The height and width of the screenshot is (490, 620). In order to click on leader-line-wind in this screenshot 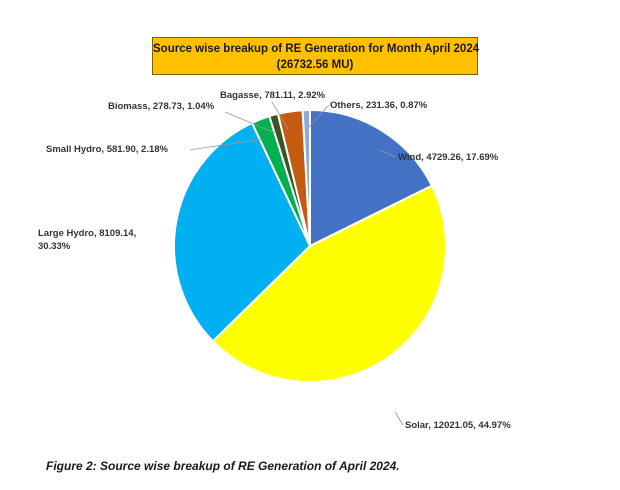, I will do `click(387, 153)`.